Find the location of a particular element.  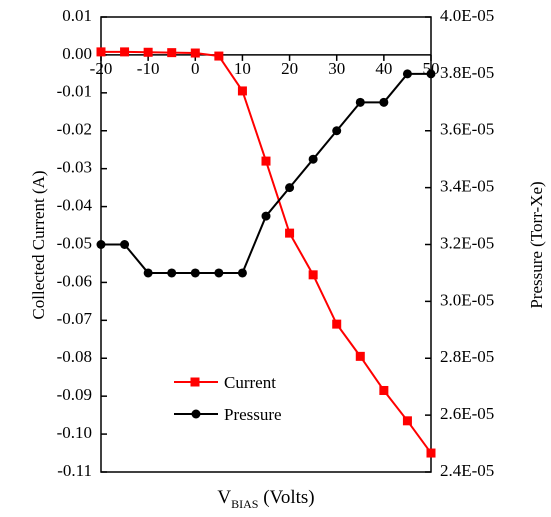

x-axis-title-subscript: BIAS is located at coordinates (244, 504).